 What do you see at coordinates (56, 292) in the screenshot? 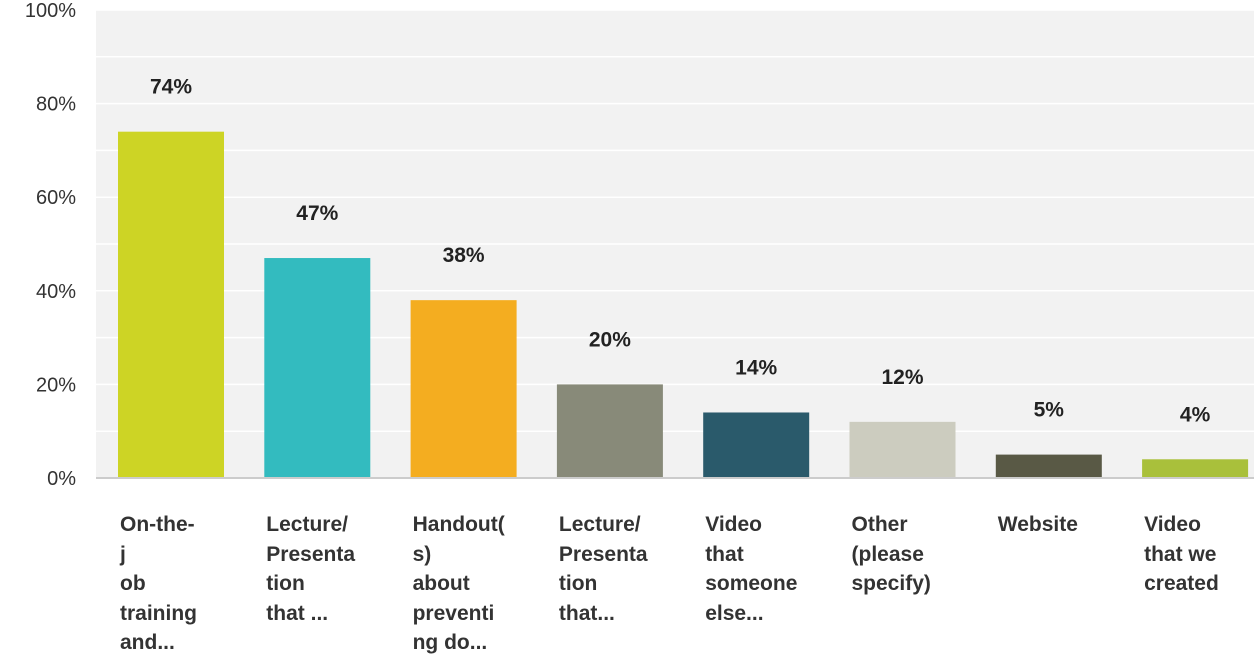
I see `y-tick-label: 40%` at bounding box center [56, 292].